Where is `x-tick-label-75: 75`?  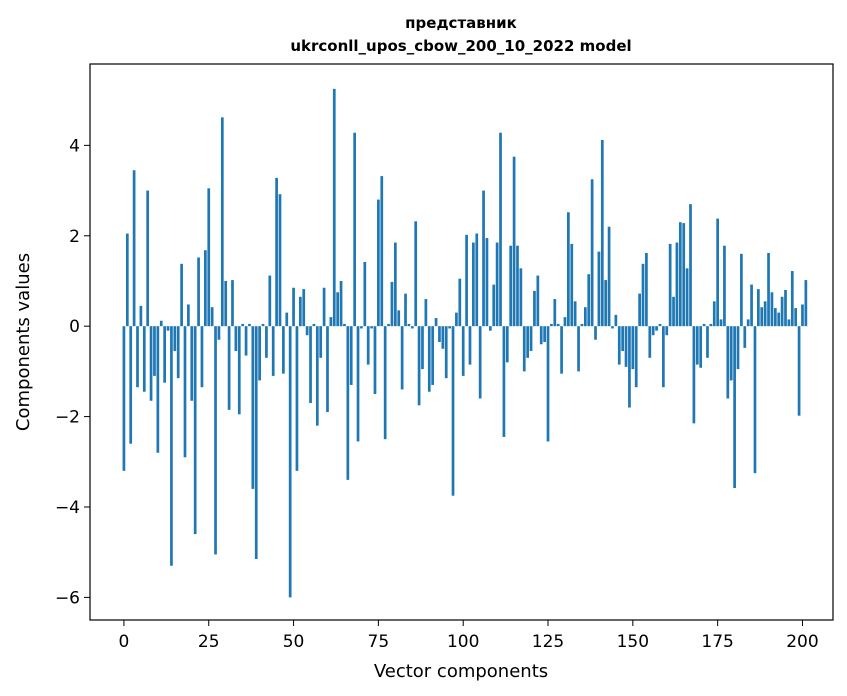
x-tick-label-75: 75 is located at coordinates (379, 642).